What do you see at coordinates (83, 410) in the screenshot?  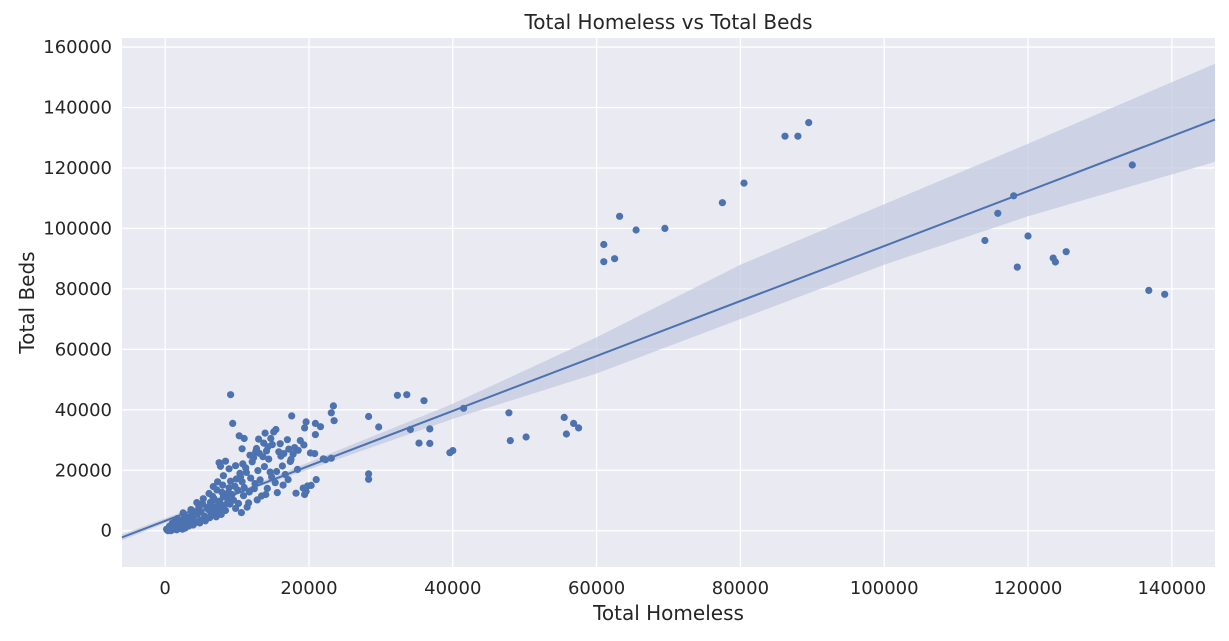 I see `y-tick-label: 40000` at bounding box center [83, 410].